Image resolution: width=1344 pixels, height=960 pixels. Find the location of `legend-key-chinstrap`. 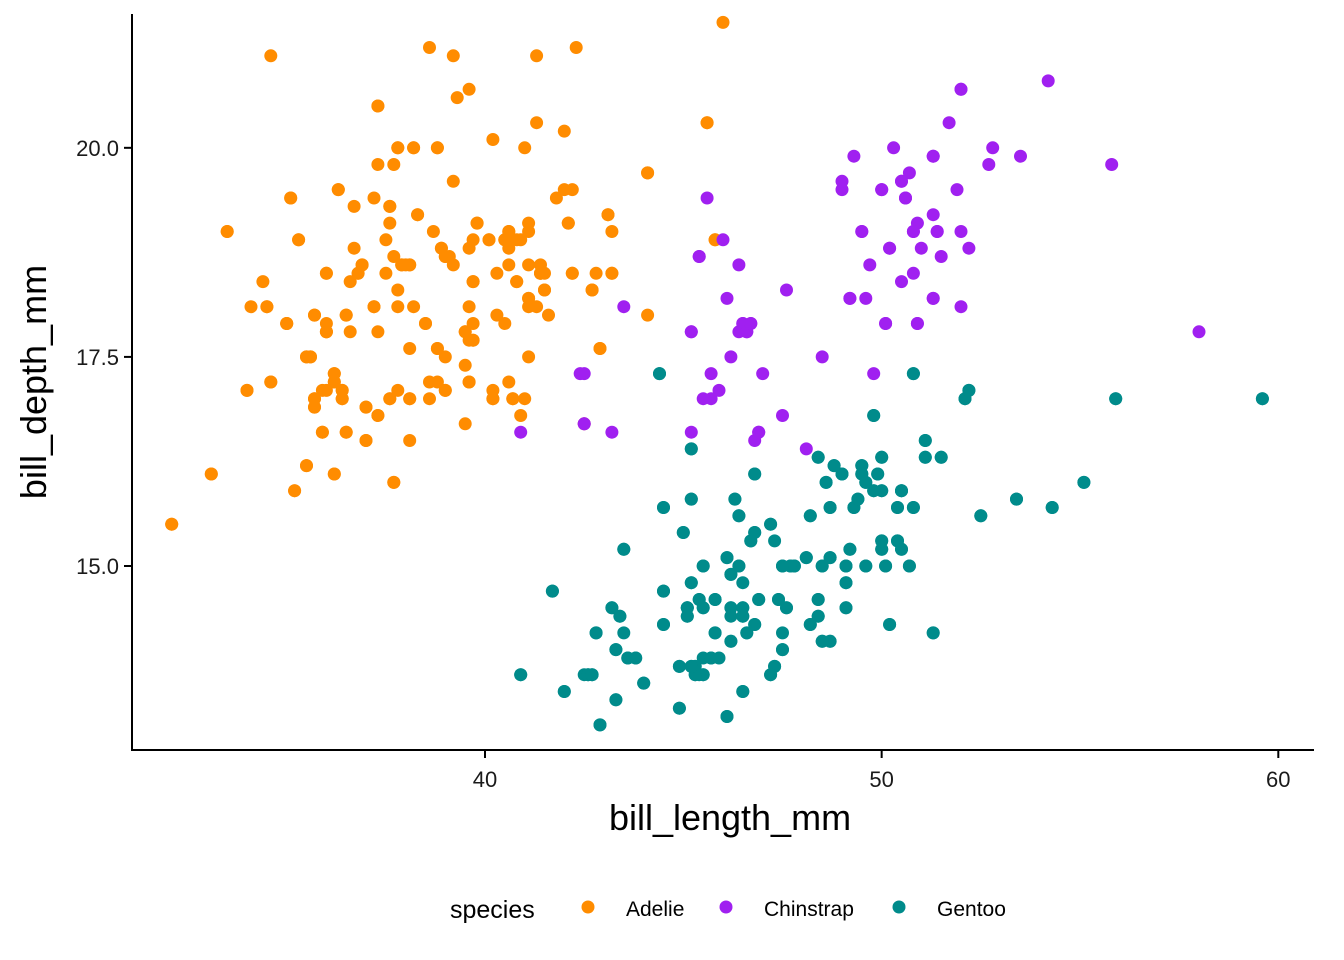

legend-key-chinstrap is located at coordinates (726, 907).